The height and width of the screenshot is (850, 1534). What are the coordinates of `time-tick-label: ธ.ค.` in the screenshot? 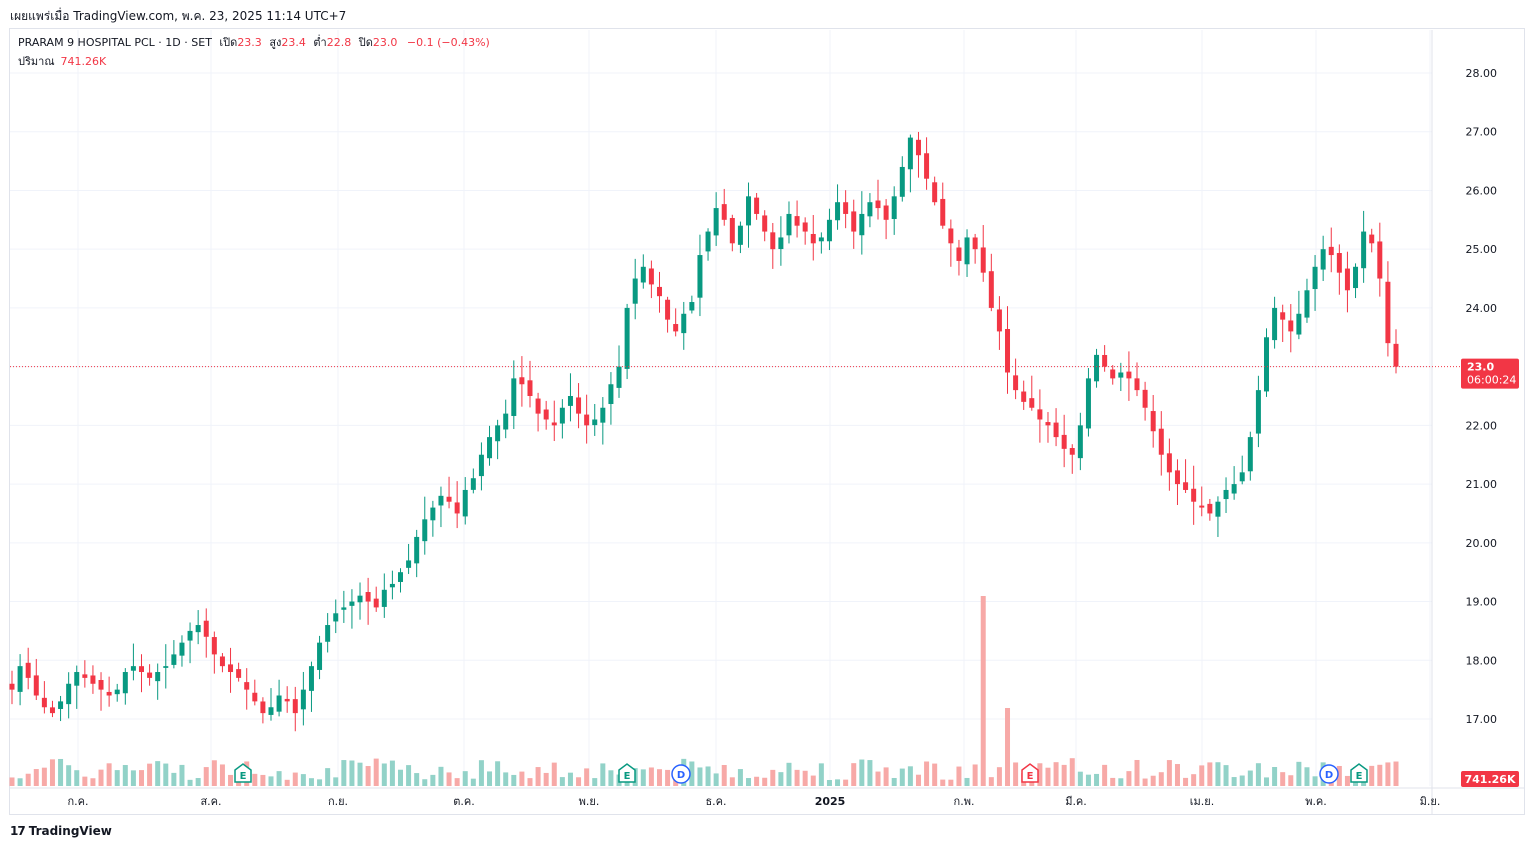 It's located at (715, 801).